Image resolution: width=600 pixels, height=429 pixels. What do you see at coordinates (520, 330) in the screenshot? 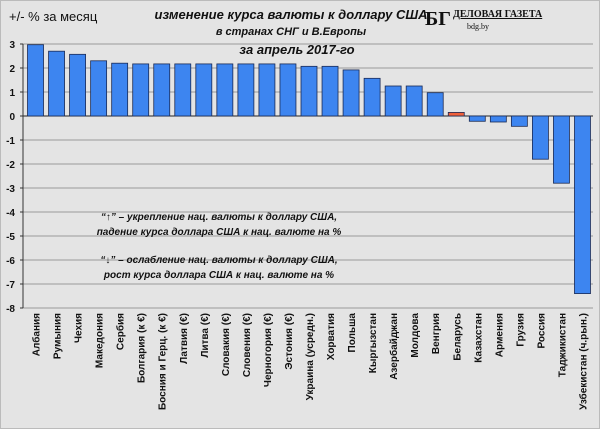
I see `x-tick-label: Грузия` at bounding box center [520, 330].